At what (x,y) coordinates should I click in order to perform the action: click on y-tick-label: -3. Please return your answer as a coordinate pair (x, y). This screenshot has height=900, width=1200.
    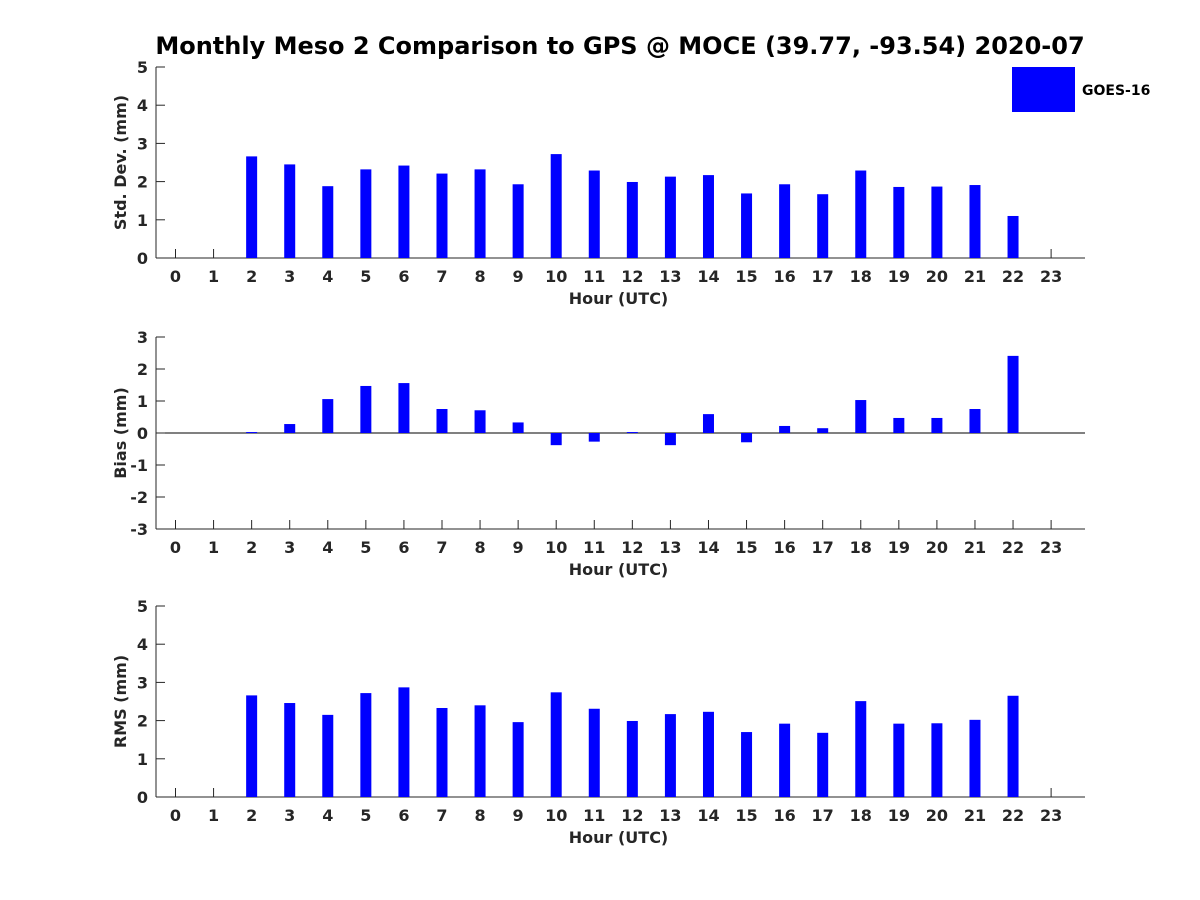
    Looking at the image, I should click on (139, 529).